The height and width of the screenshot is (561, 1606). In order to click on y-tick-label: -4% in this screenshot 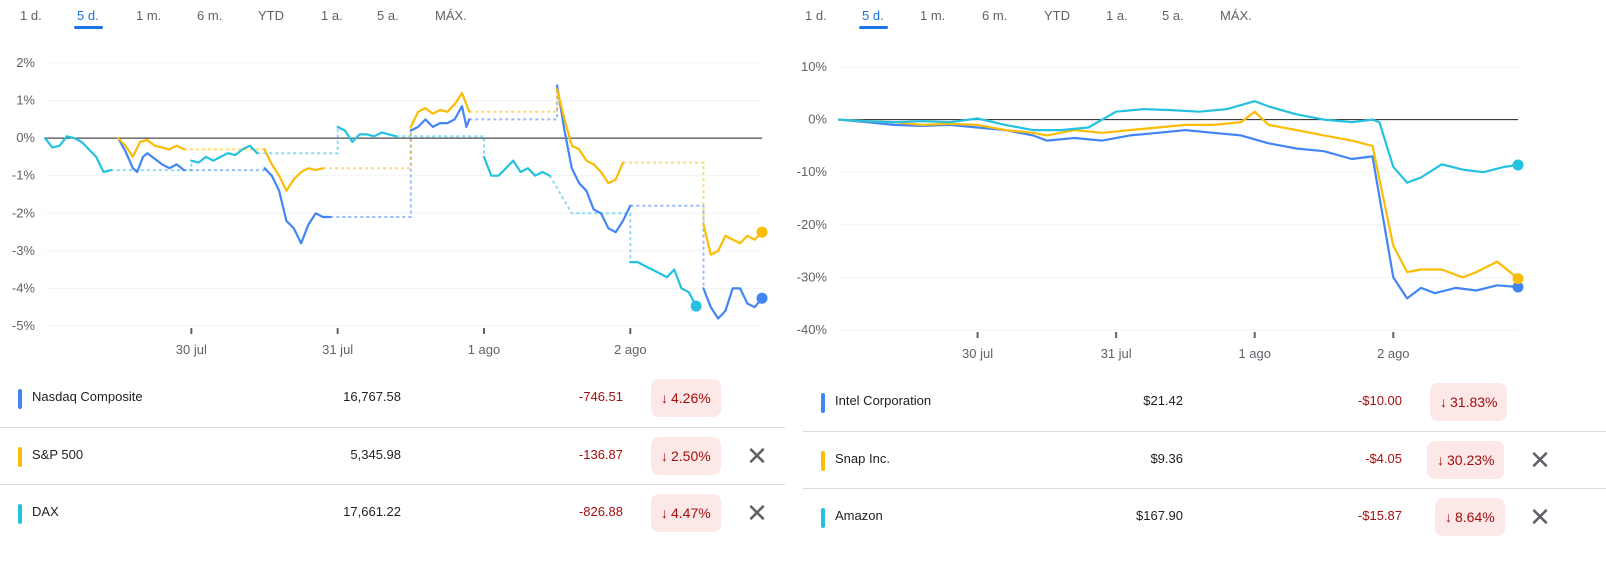, I will do `click(24, 287)`.